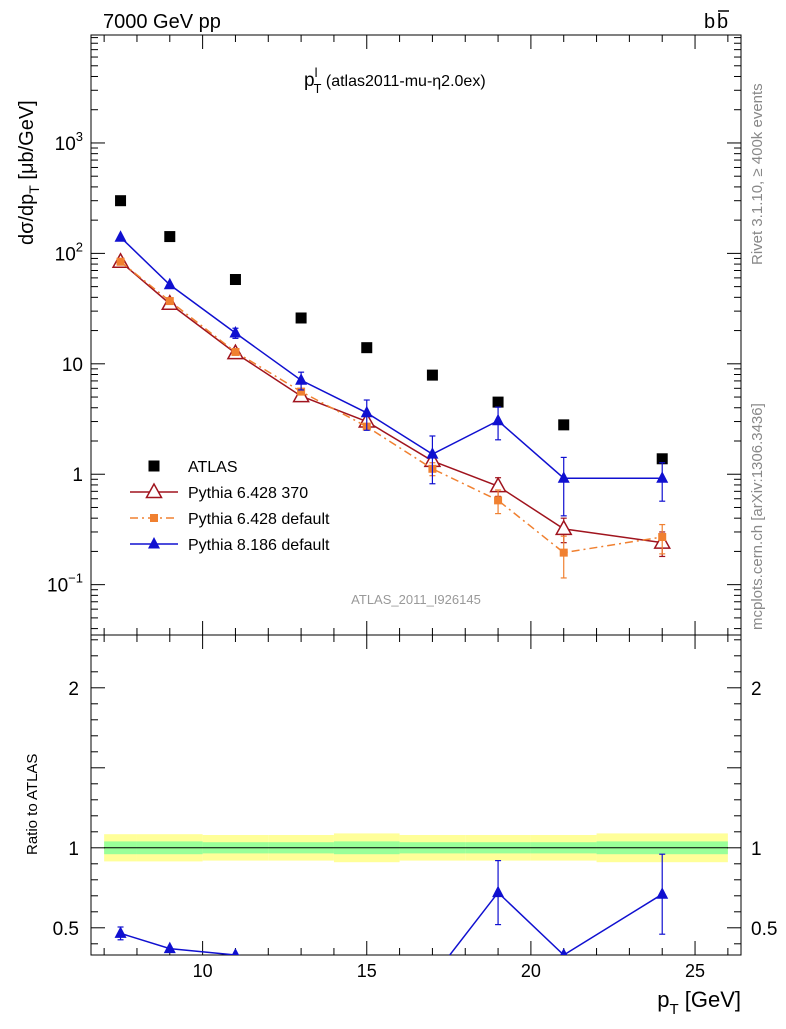 The image size is (786, 1029). Describe the element at coordinates (248, 493) in the screenshot. I see `legend-label: Pythia 6.428 370` at that location.